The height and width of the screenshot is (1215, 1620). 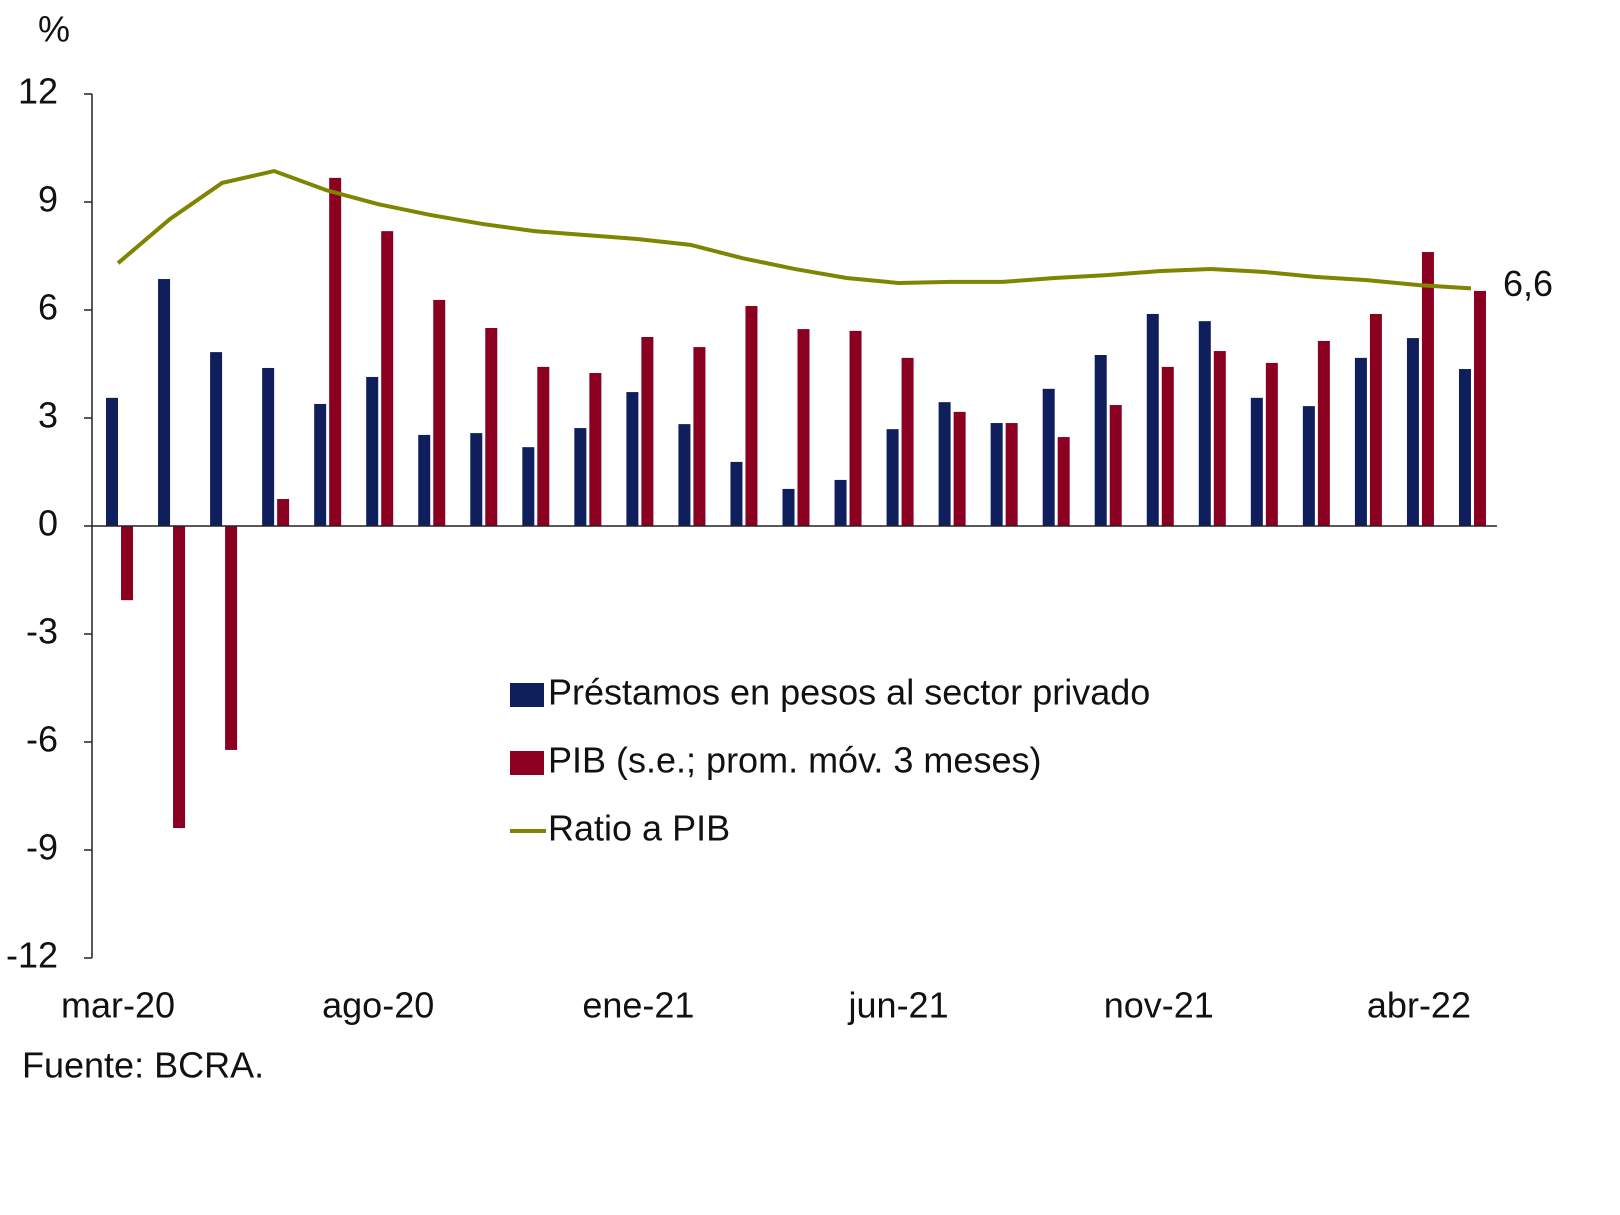 What do you see at coordinates (898, 1005) in the screenshot?
I see `x-tick-label: jun-21` at bounding box center [898, 1005].